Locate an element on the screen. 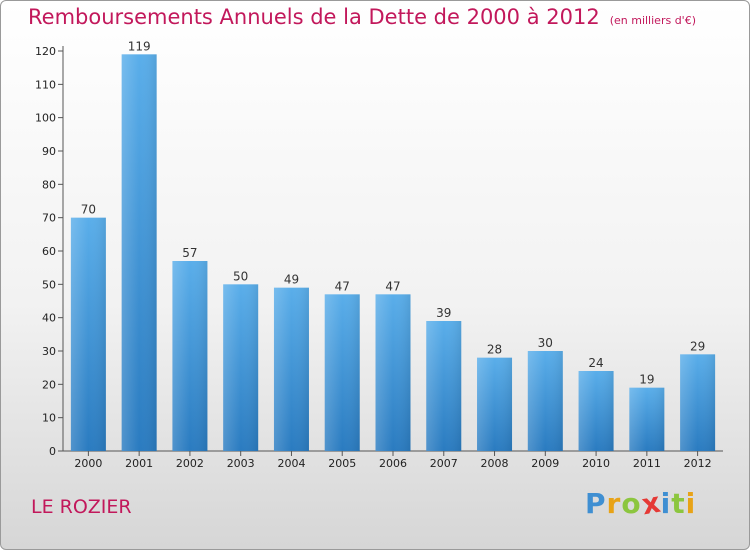  y-tick-label: 30 is located at coordinates (49, 351).